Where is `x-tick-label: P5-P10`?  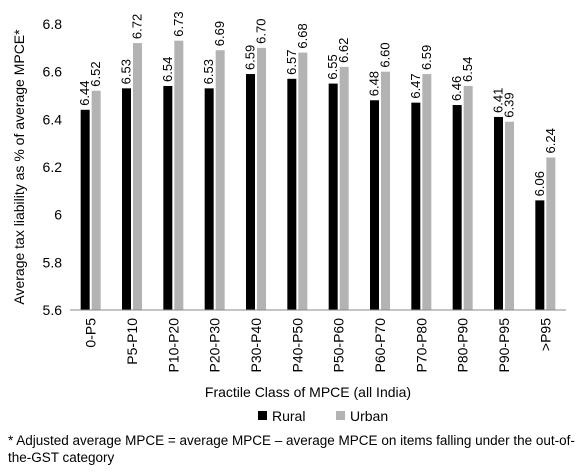 x-tick-label: P5-P10 is located at coordinates (132, 341).